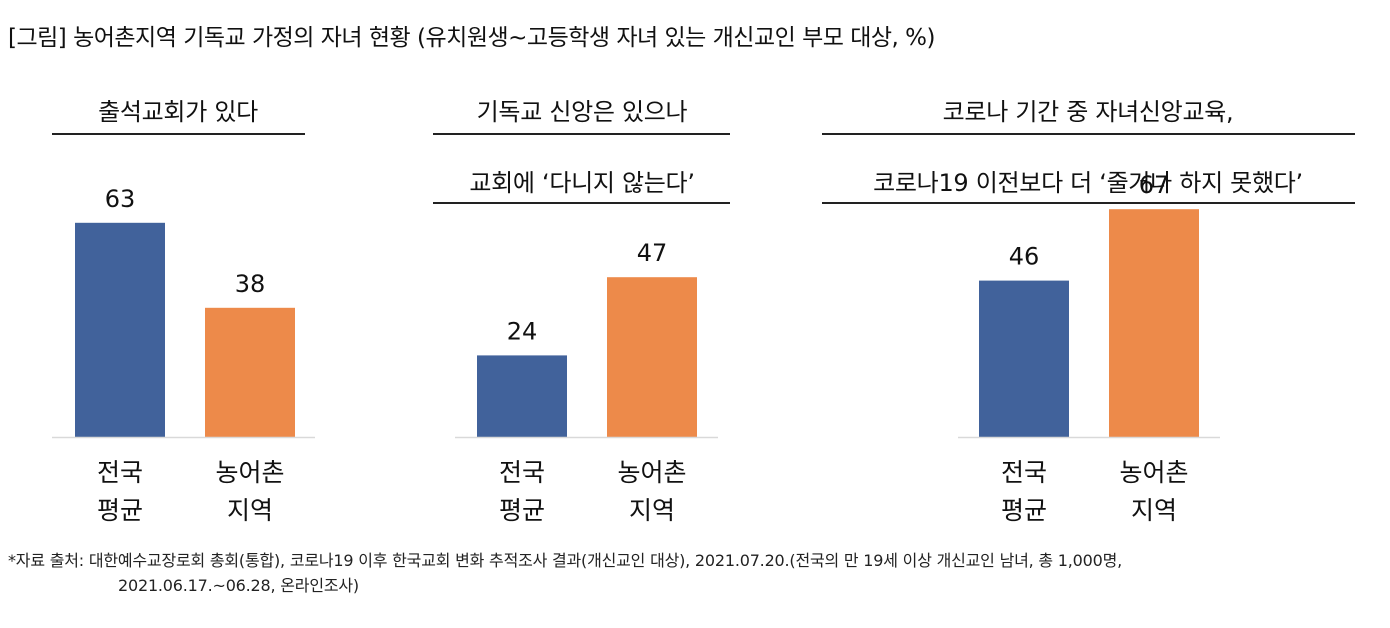 The height and width of the screenshot is (628, 1390). Describe the element at coordinates (652, 253) in the screenshot. I see `data-label: 47` at that location.